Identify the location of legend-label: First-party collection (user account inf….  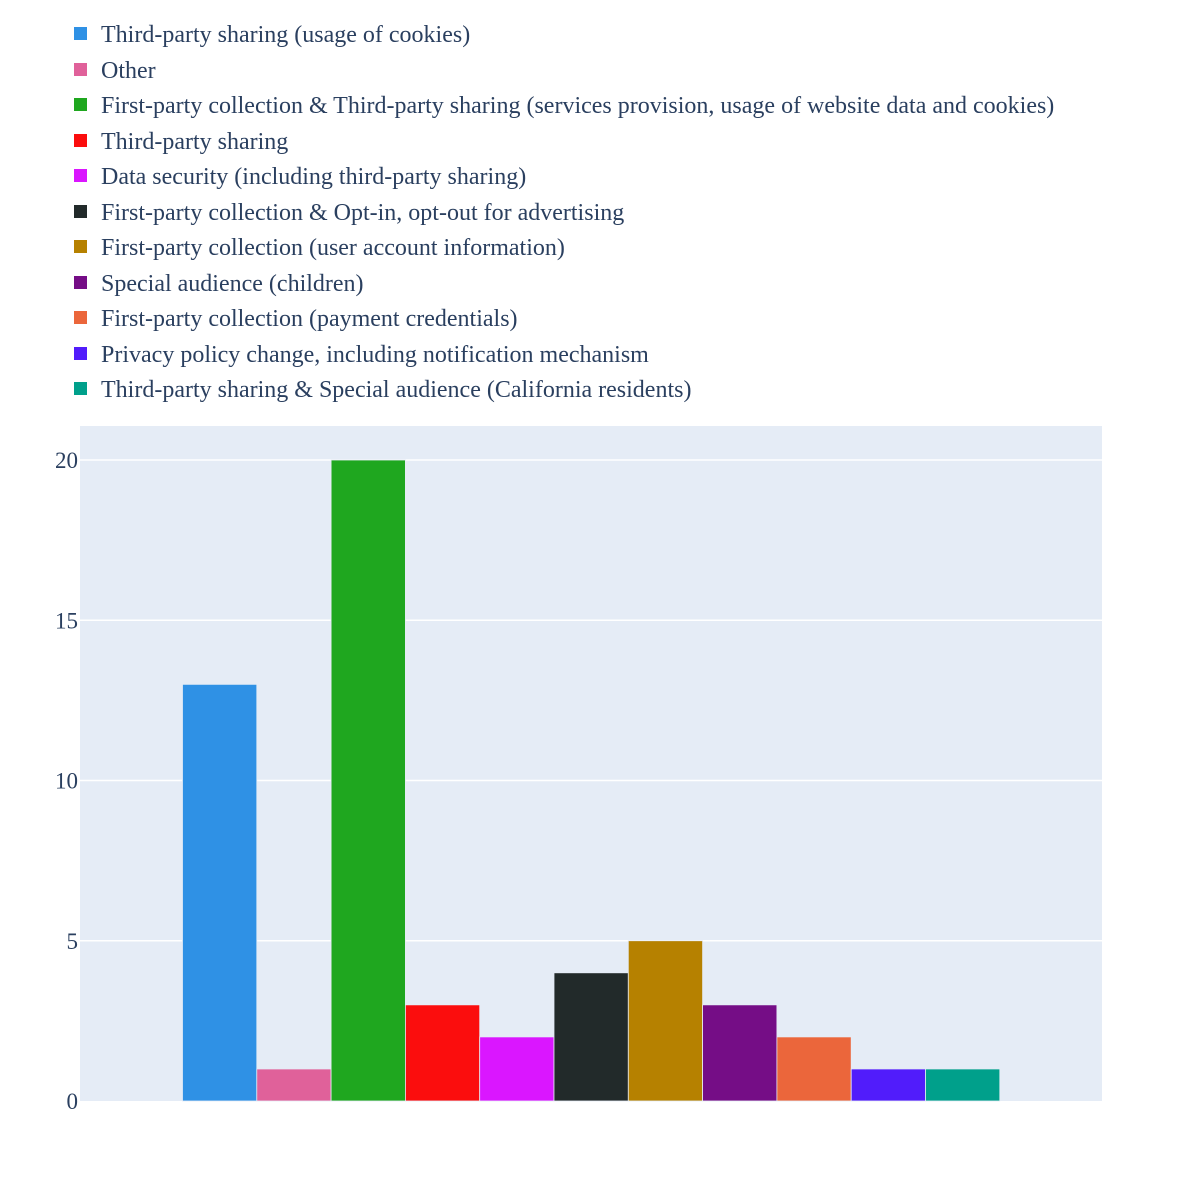
(333, 248).